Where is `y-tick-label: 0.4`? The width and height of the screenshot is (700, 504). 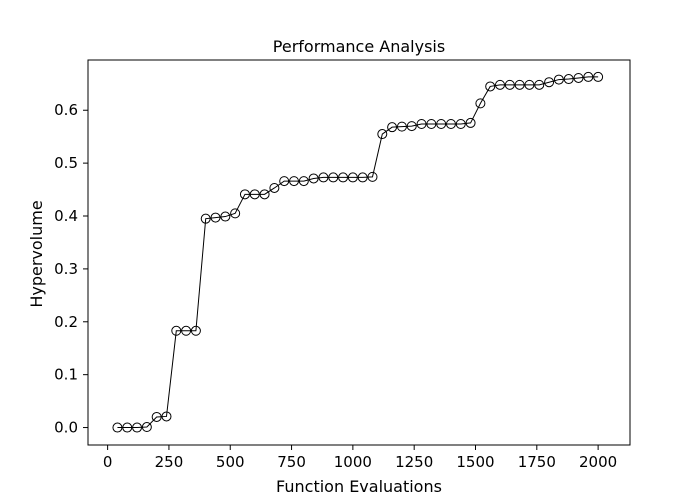
y-tick-label: 0.4 is located at coordinates (66, 216).